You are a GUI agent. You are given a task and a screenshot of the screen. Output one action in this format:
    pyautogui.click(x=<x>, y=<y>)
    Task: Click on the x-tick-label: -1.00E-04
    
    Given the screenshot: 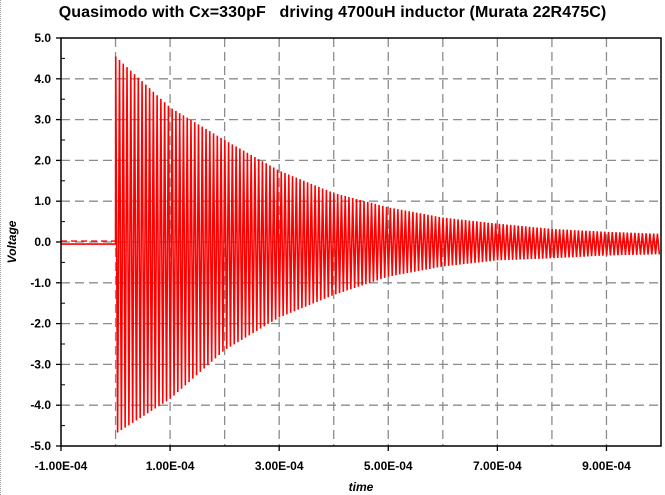 What is the action you would take?
    pyautogui.click(x=61, y=466)
    